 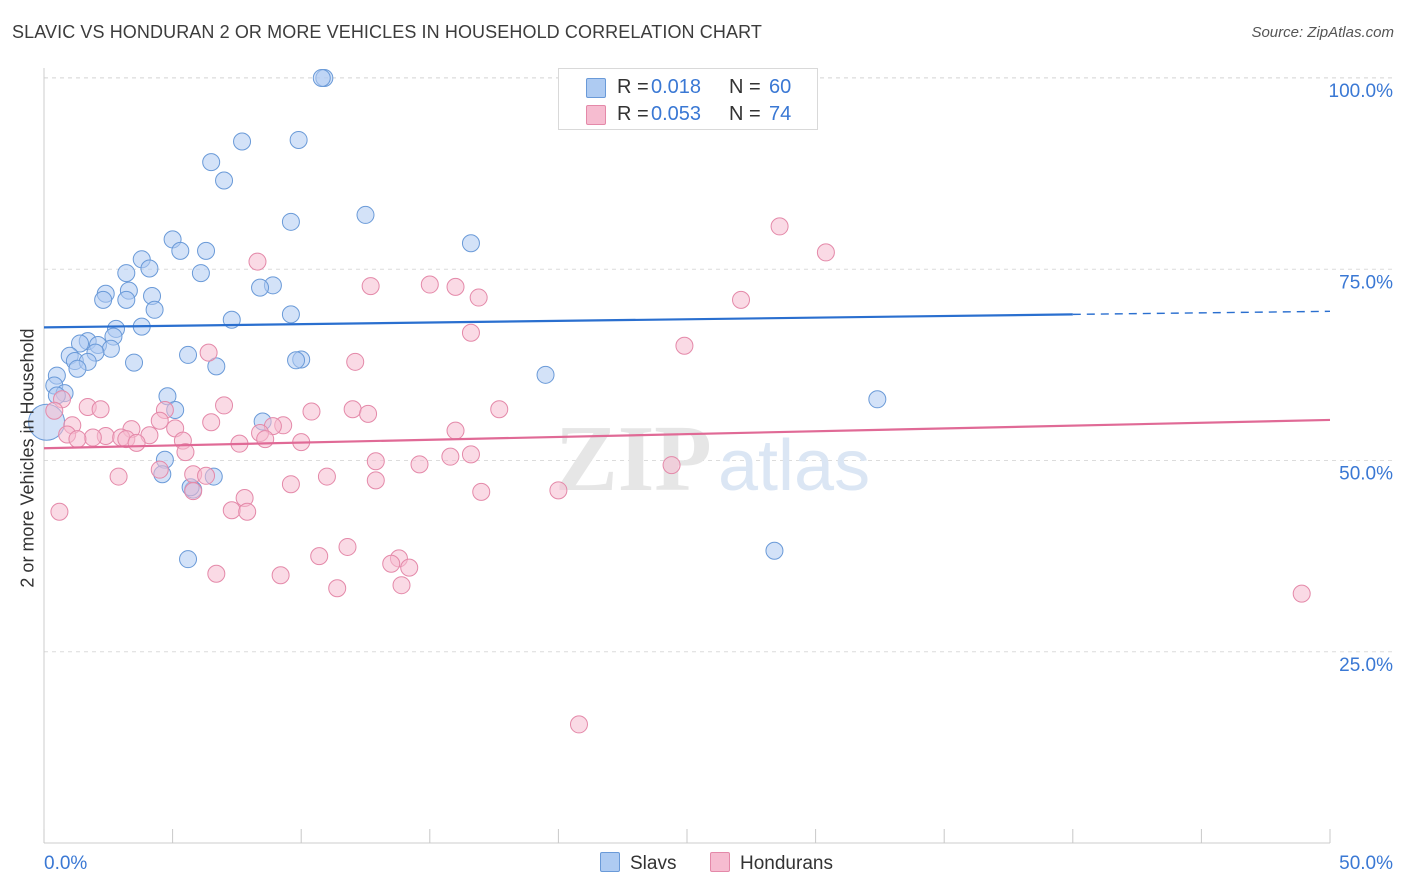 I want to click on bottom-legend-hondurans: Hondurans, so click(x=771, y=863).